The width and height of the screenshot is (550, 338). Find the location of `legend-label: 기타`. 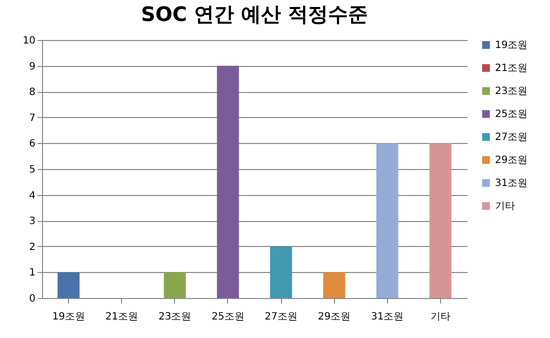

legend-label: 기타 is located at coordinates (505, 206).